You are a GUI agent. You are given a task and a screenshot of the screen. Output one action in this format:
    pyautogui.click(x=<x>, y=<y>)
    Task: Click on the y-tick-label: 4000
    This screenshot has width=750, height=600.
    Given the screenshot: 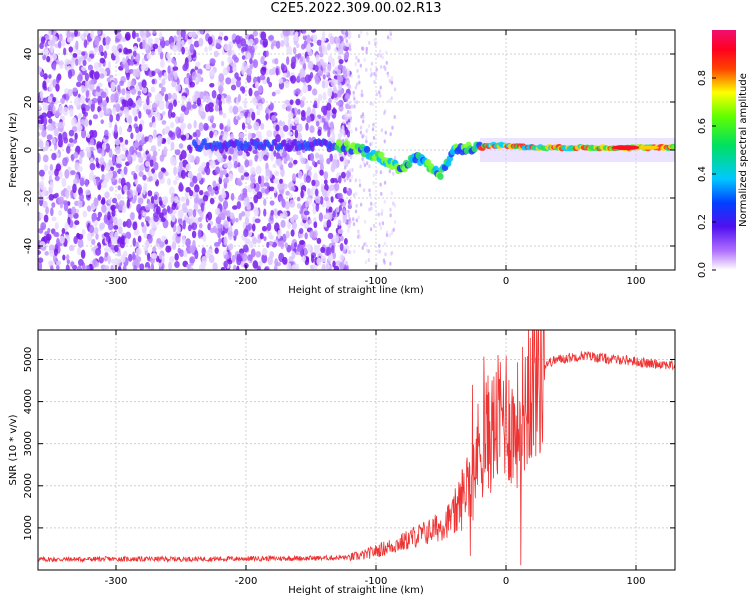 What is the action you would take?
    pyautogui.click(x=28, y=401)
    